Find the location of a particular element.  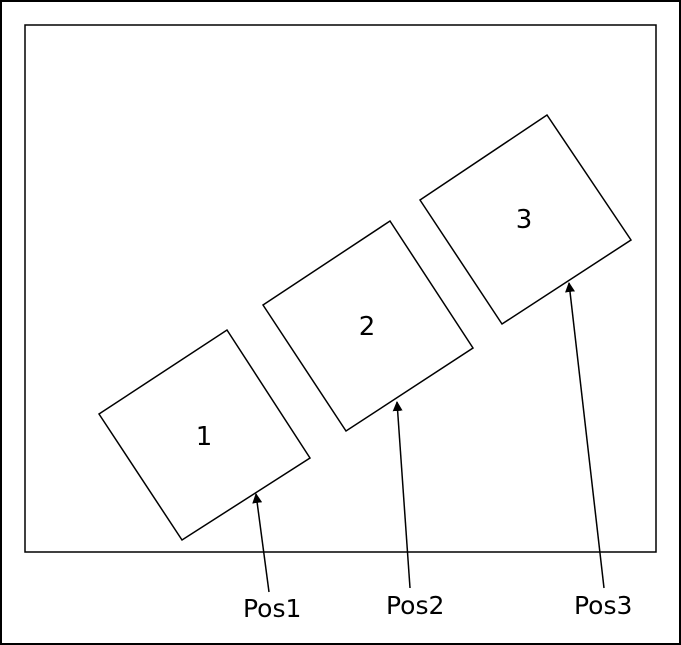

box-1-label: 1 is located at coordinates (204, 437).